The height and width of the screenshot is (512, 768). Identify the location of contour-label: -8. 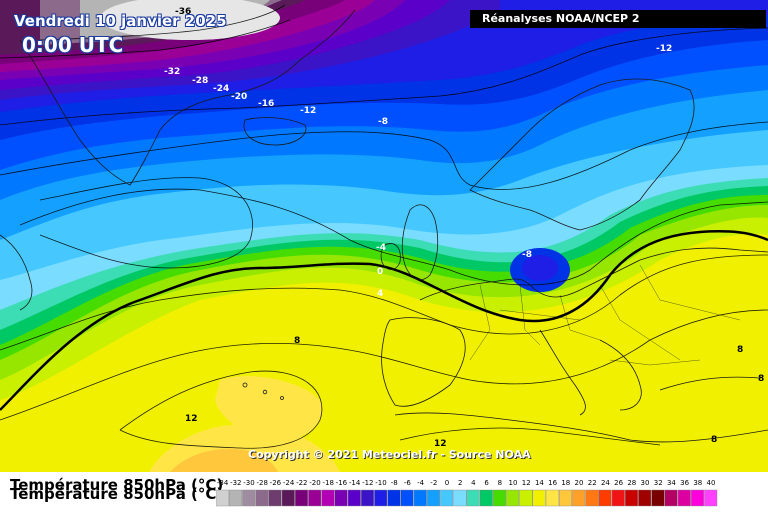
(383, 122).